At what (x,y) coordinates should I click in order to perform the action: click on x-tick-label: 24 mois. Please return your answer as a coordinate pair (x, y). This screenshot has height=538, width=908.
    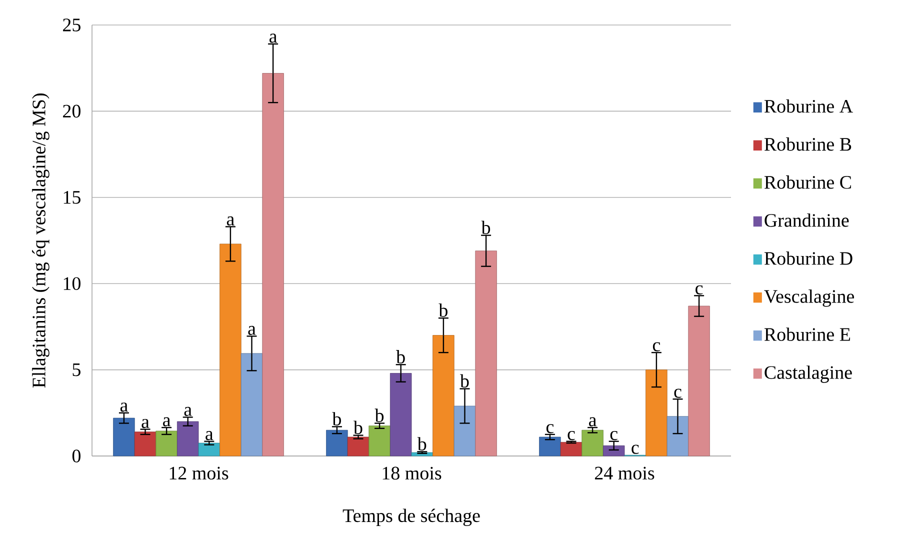
    Looking at the image, I should click on (624, 473).